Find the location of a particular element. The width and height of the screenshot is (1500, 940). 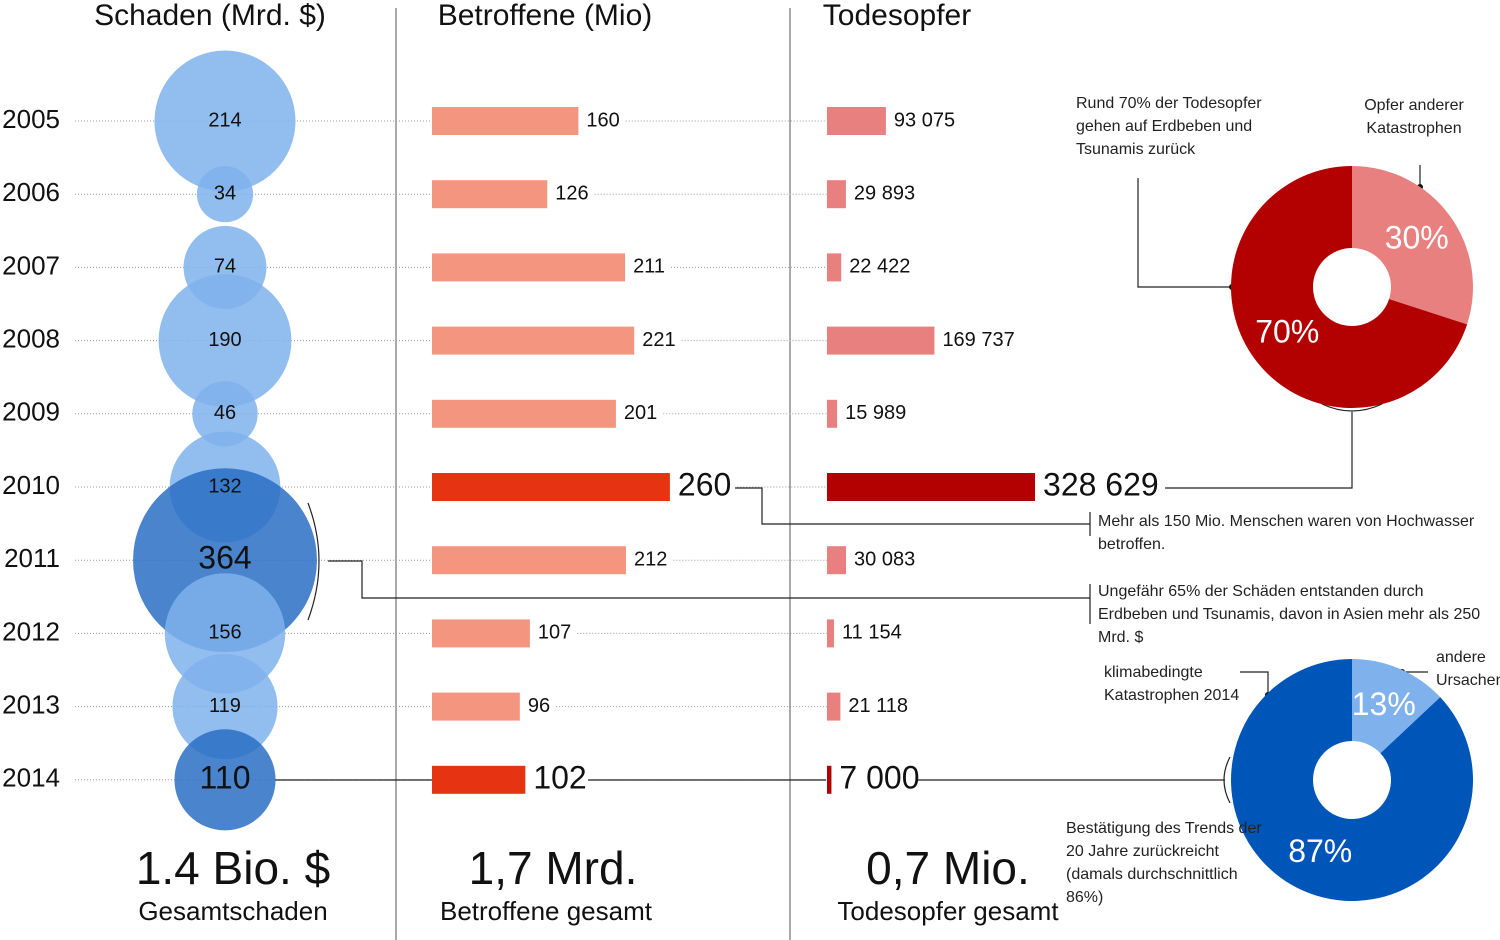

bubble-label: 364 is located at coordinates (224, 558).